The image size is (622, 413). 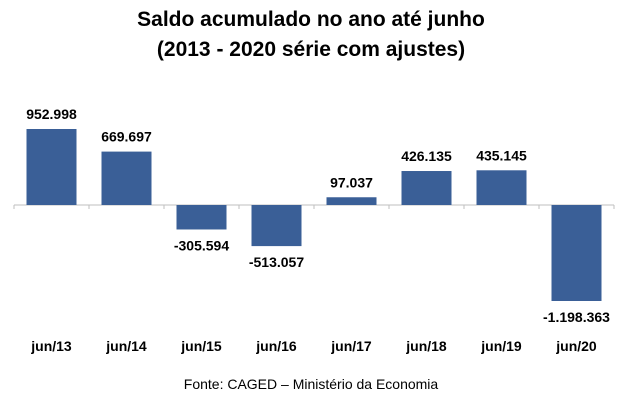 What do you see at coordinates (576, 346) in the screenshot?
I see `x-tick-label: jun/20` at bounding box center [576, 346].